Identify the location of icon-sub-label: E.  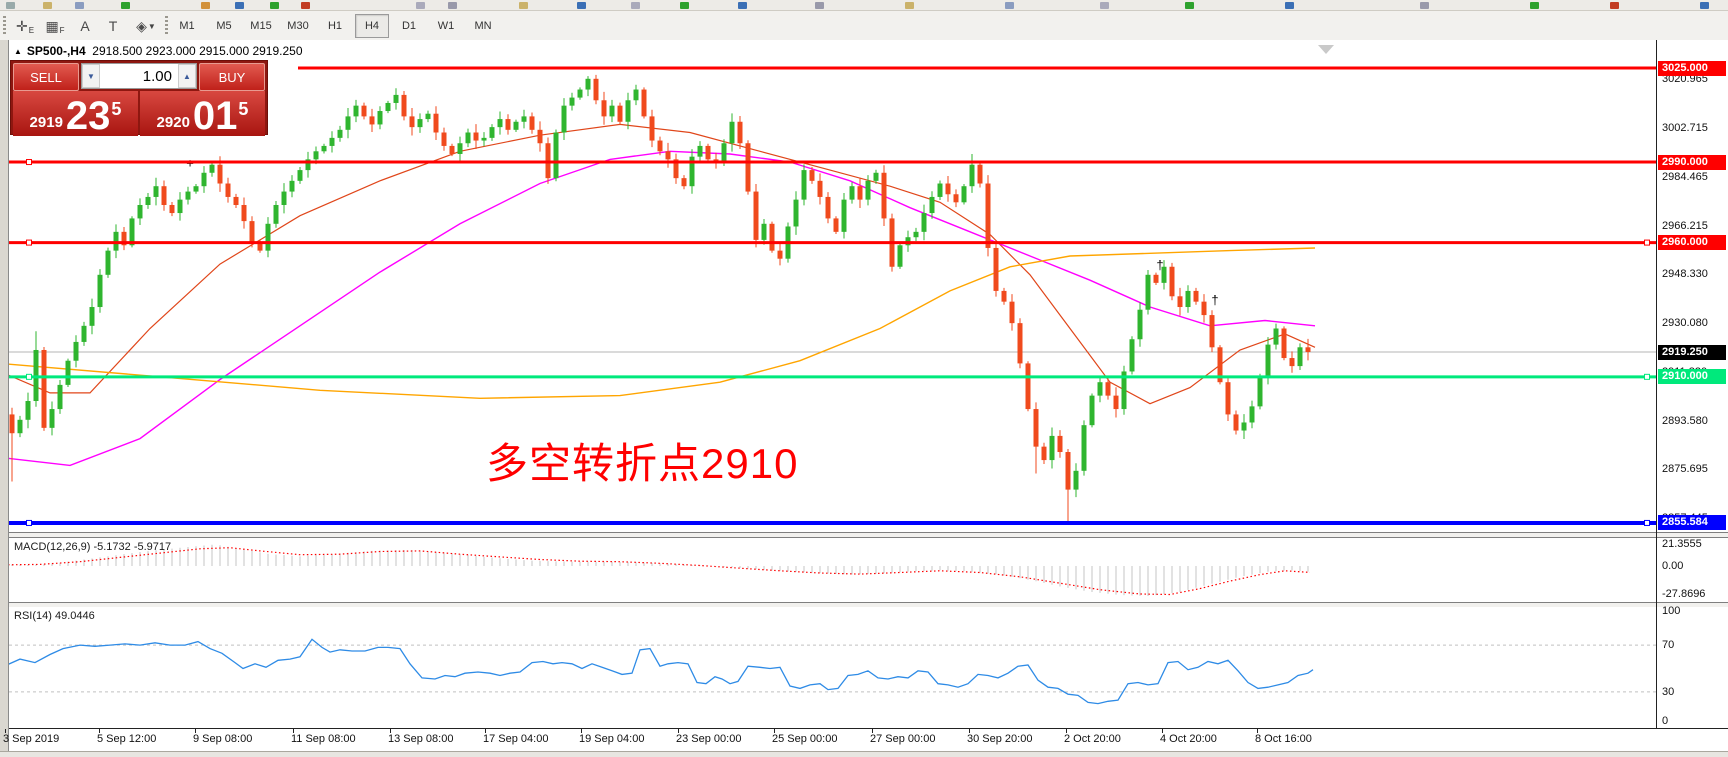
(31, 30).